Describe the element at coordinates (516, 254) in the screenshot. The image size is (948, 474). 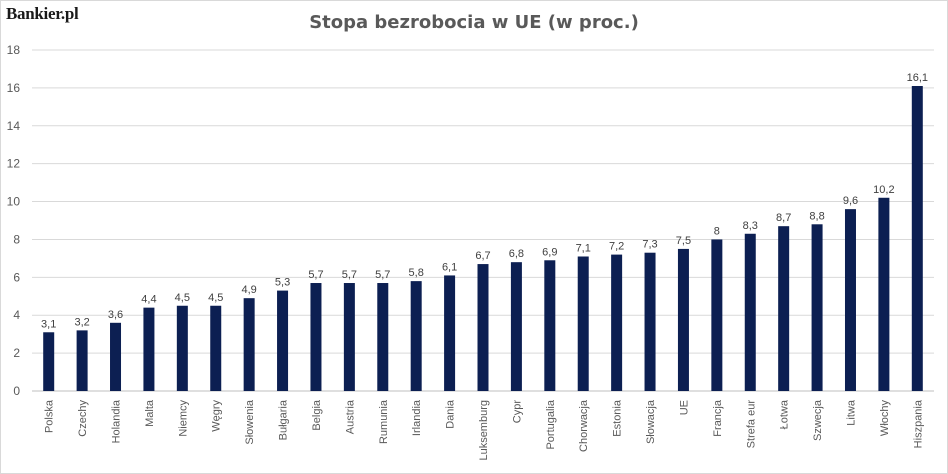
I see `data-label: 6,8` at that location.